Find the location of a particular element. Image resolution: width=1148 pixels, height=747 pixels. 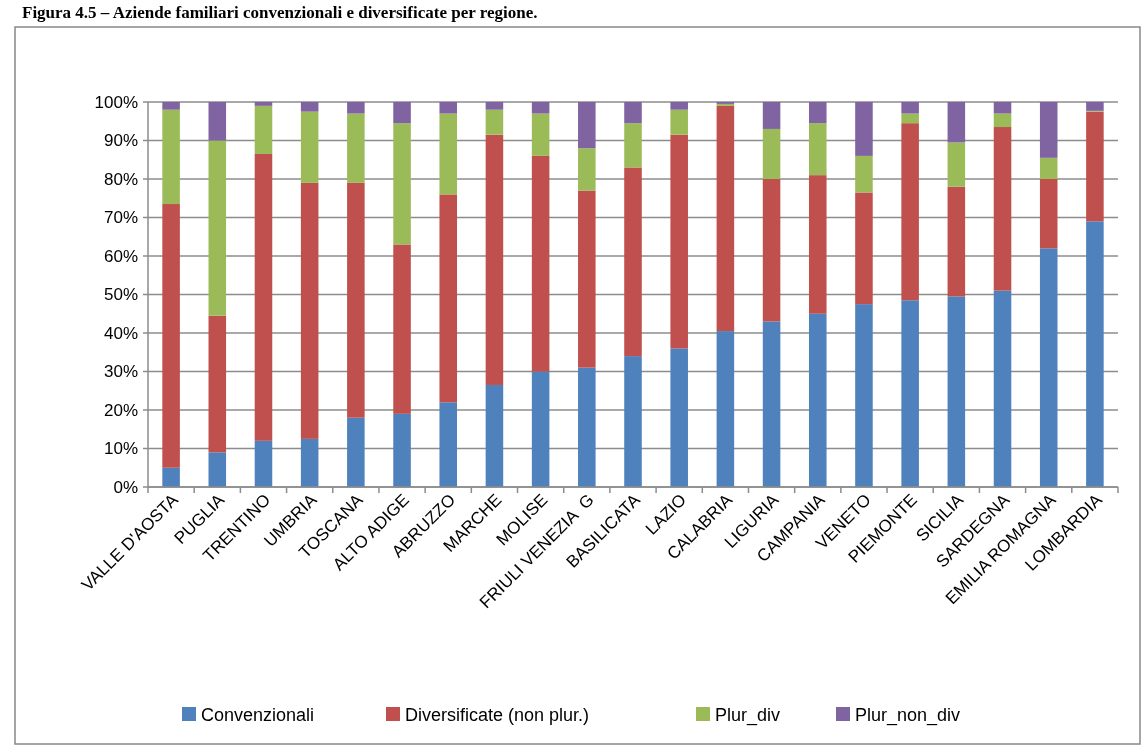

y-tick-label: 30% is located at coordinates (120, 372).